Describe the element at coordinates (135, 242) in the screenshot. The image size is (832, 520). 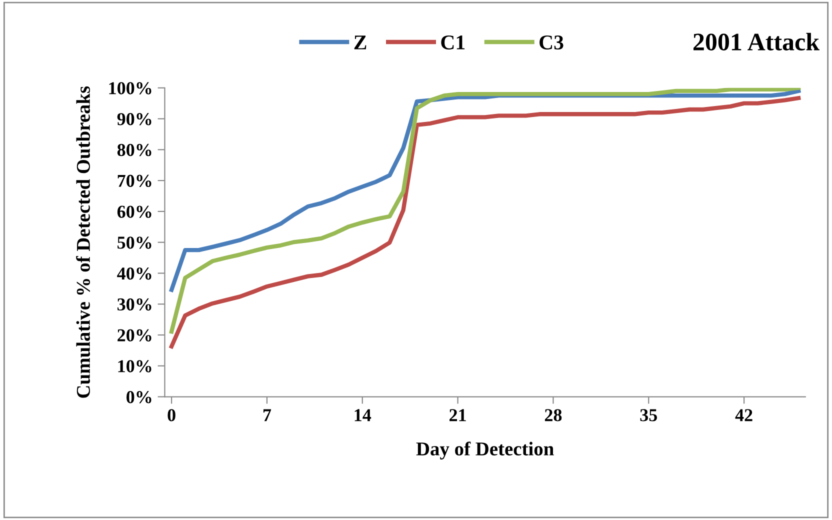
I see `y-tick-label: 50%` at that location.